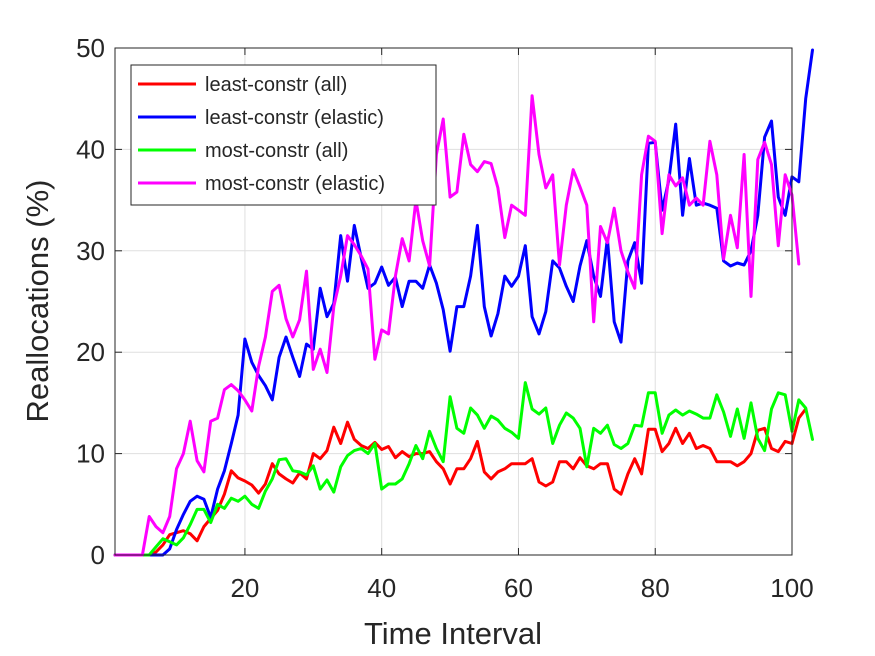  Describe the element at coordinates (90, 352) in the screenshot. I see `y-tick-label: 20` at that location.